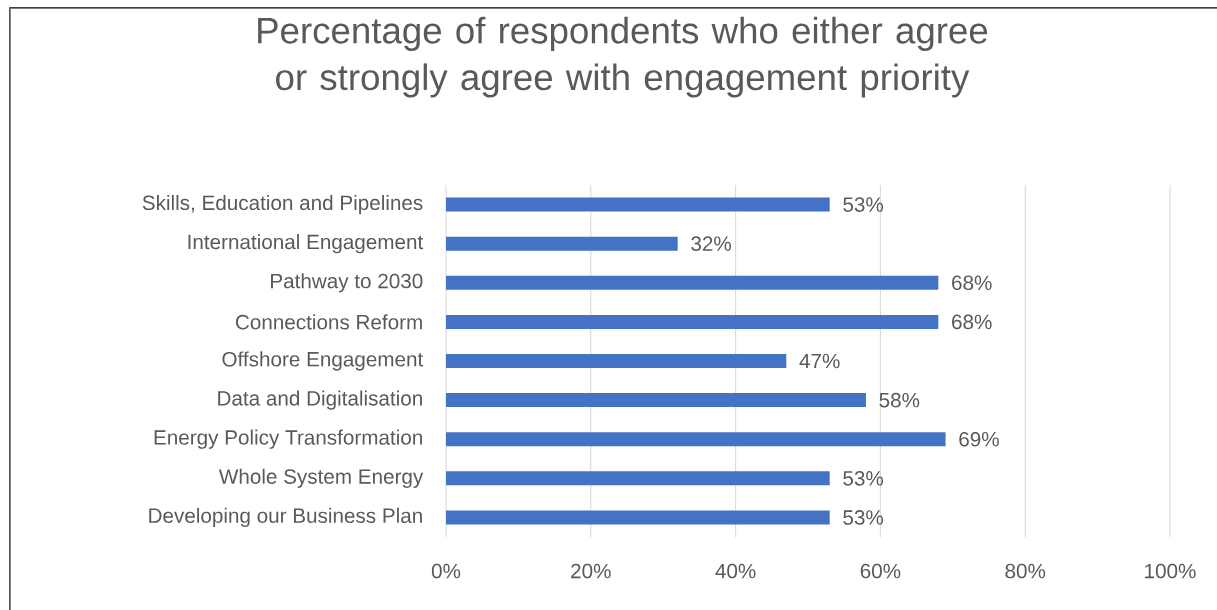 This screenshot has width=1217, height=610. I want to click on chart-title: Percentage of respondents who either agree or strongly agree with engagement priority, so click(623, 57).